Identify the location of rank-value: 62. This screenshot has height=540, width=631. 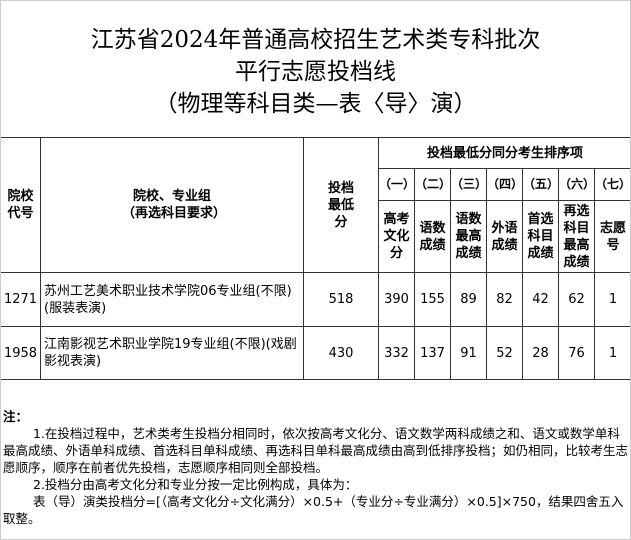
(576, 299).